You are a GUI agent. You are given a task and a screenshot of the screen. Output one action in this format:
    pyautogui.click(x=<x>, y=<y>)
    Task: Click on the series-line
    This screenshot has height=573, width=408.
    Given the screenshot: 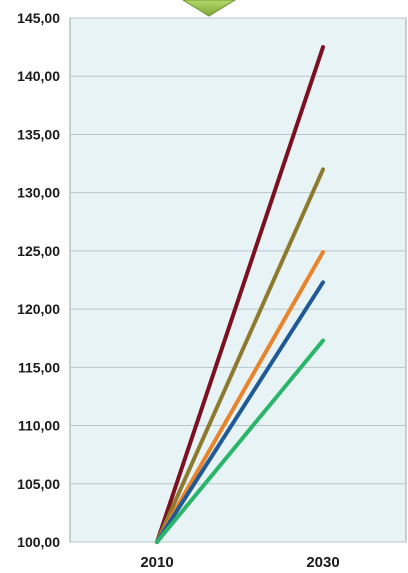 What is the action you would take?
    pyautogui.click(x=240, y=441)
    